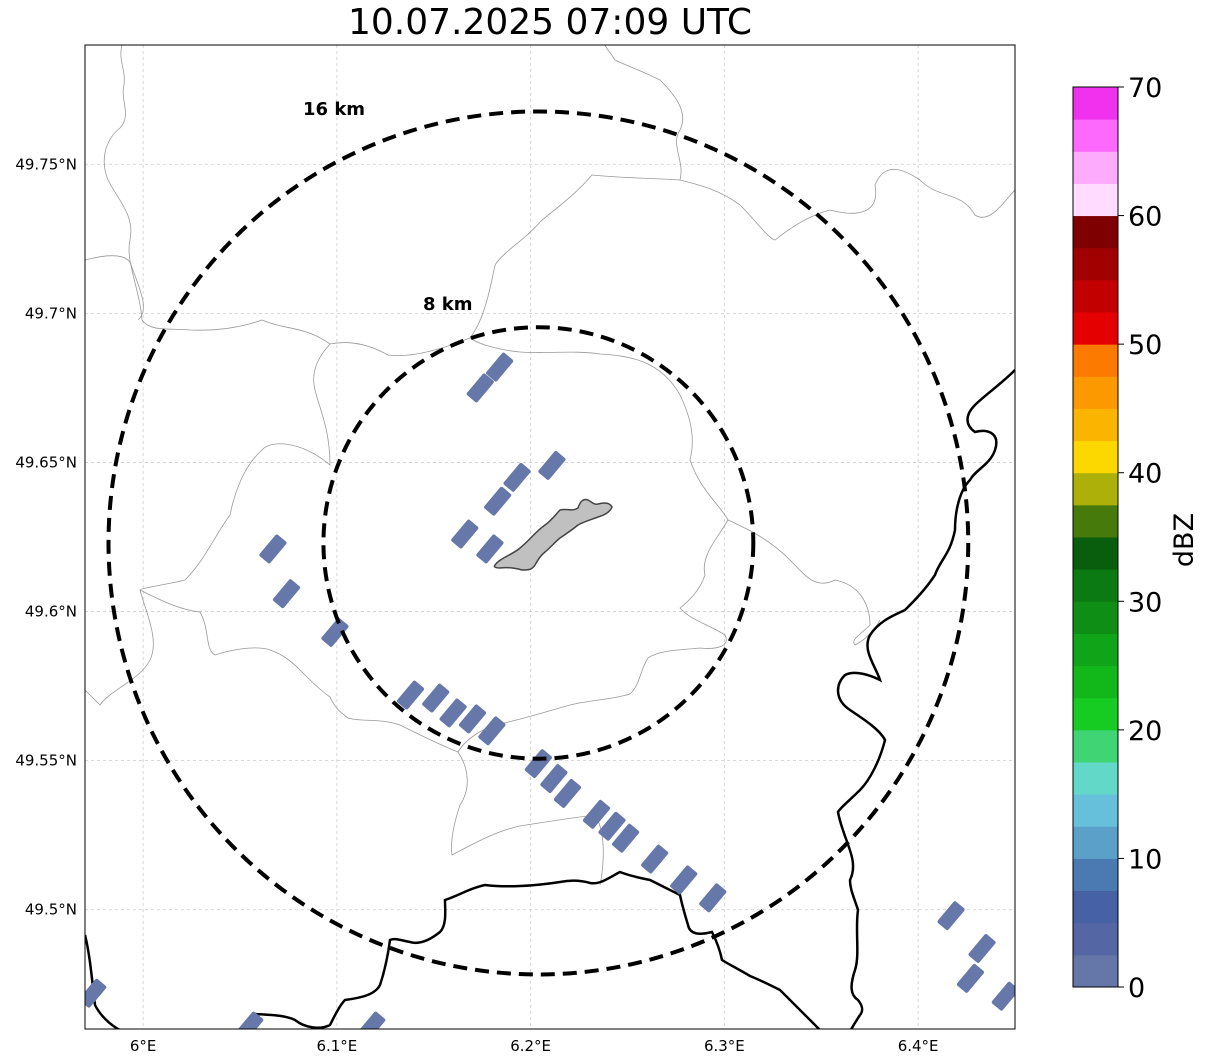 The image size is (1207, 1064). Describe the element at coordinates (299, 671) in the screenshot. I see `admin-boundary-center-south` at that location.